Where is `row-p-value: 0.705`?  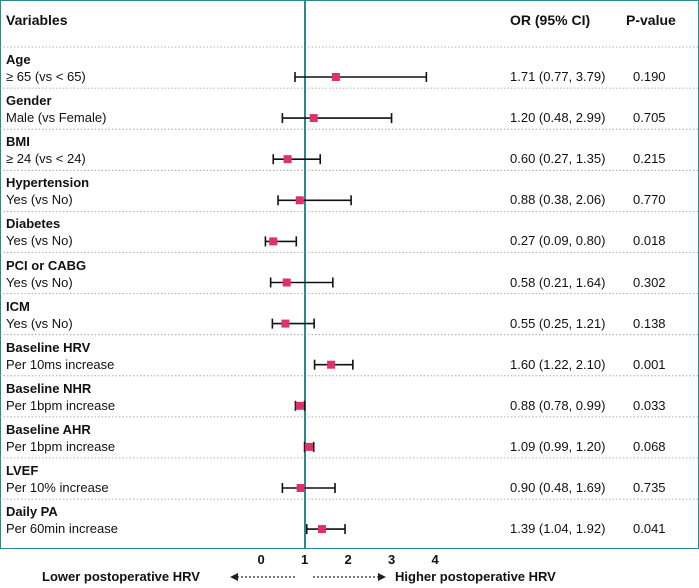
row-p-value: 0.705 is located at coordinates (649, 118).